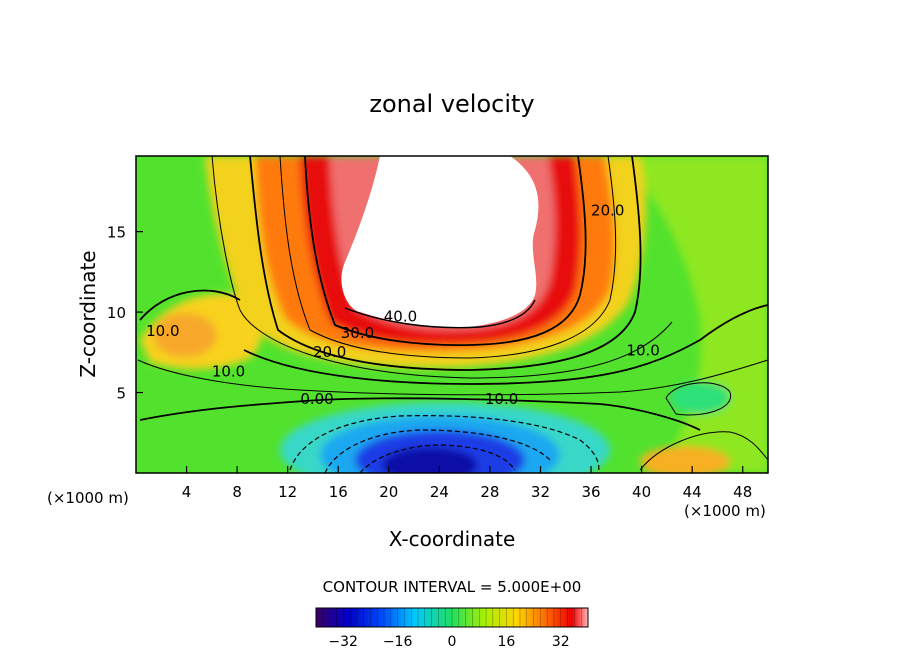  I want to click on x-tick-label: 48, so click(742, 492).